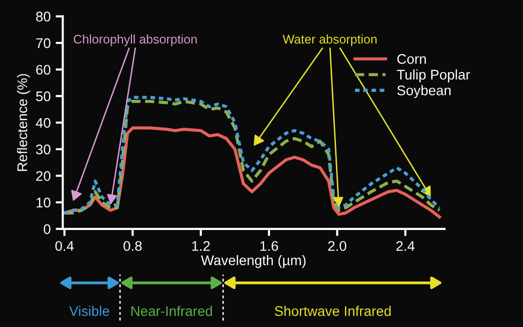  Describe the element at coordinates (43, 176) in the screenshot. I see `y-tick-label: 20` at that location.